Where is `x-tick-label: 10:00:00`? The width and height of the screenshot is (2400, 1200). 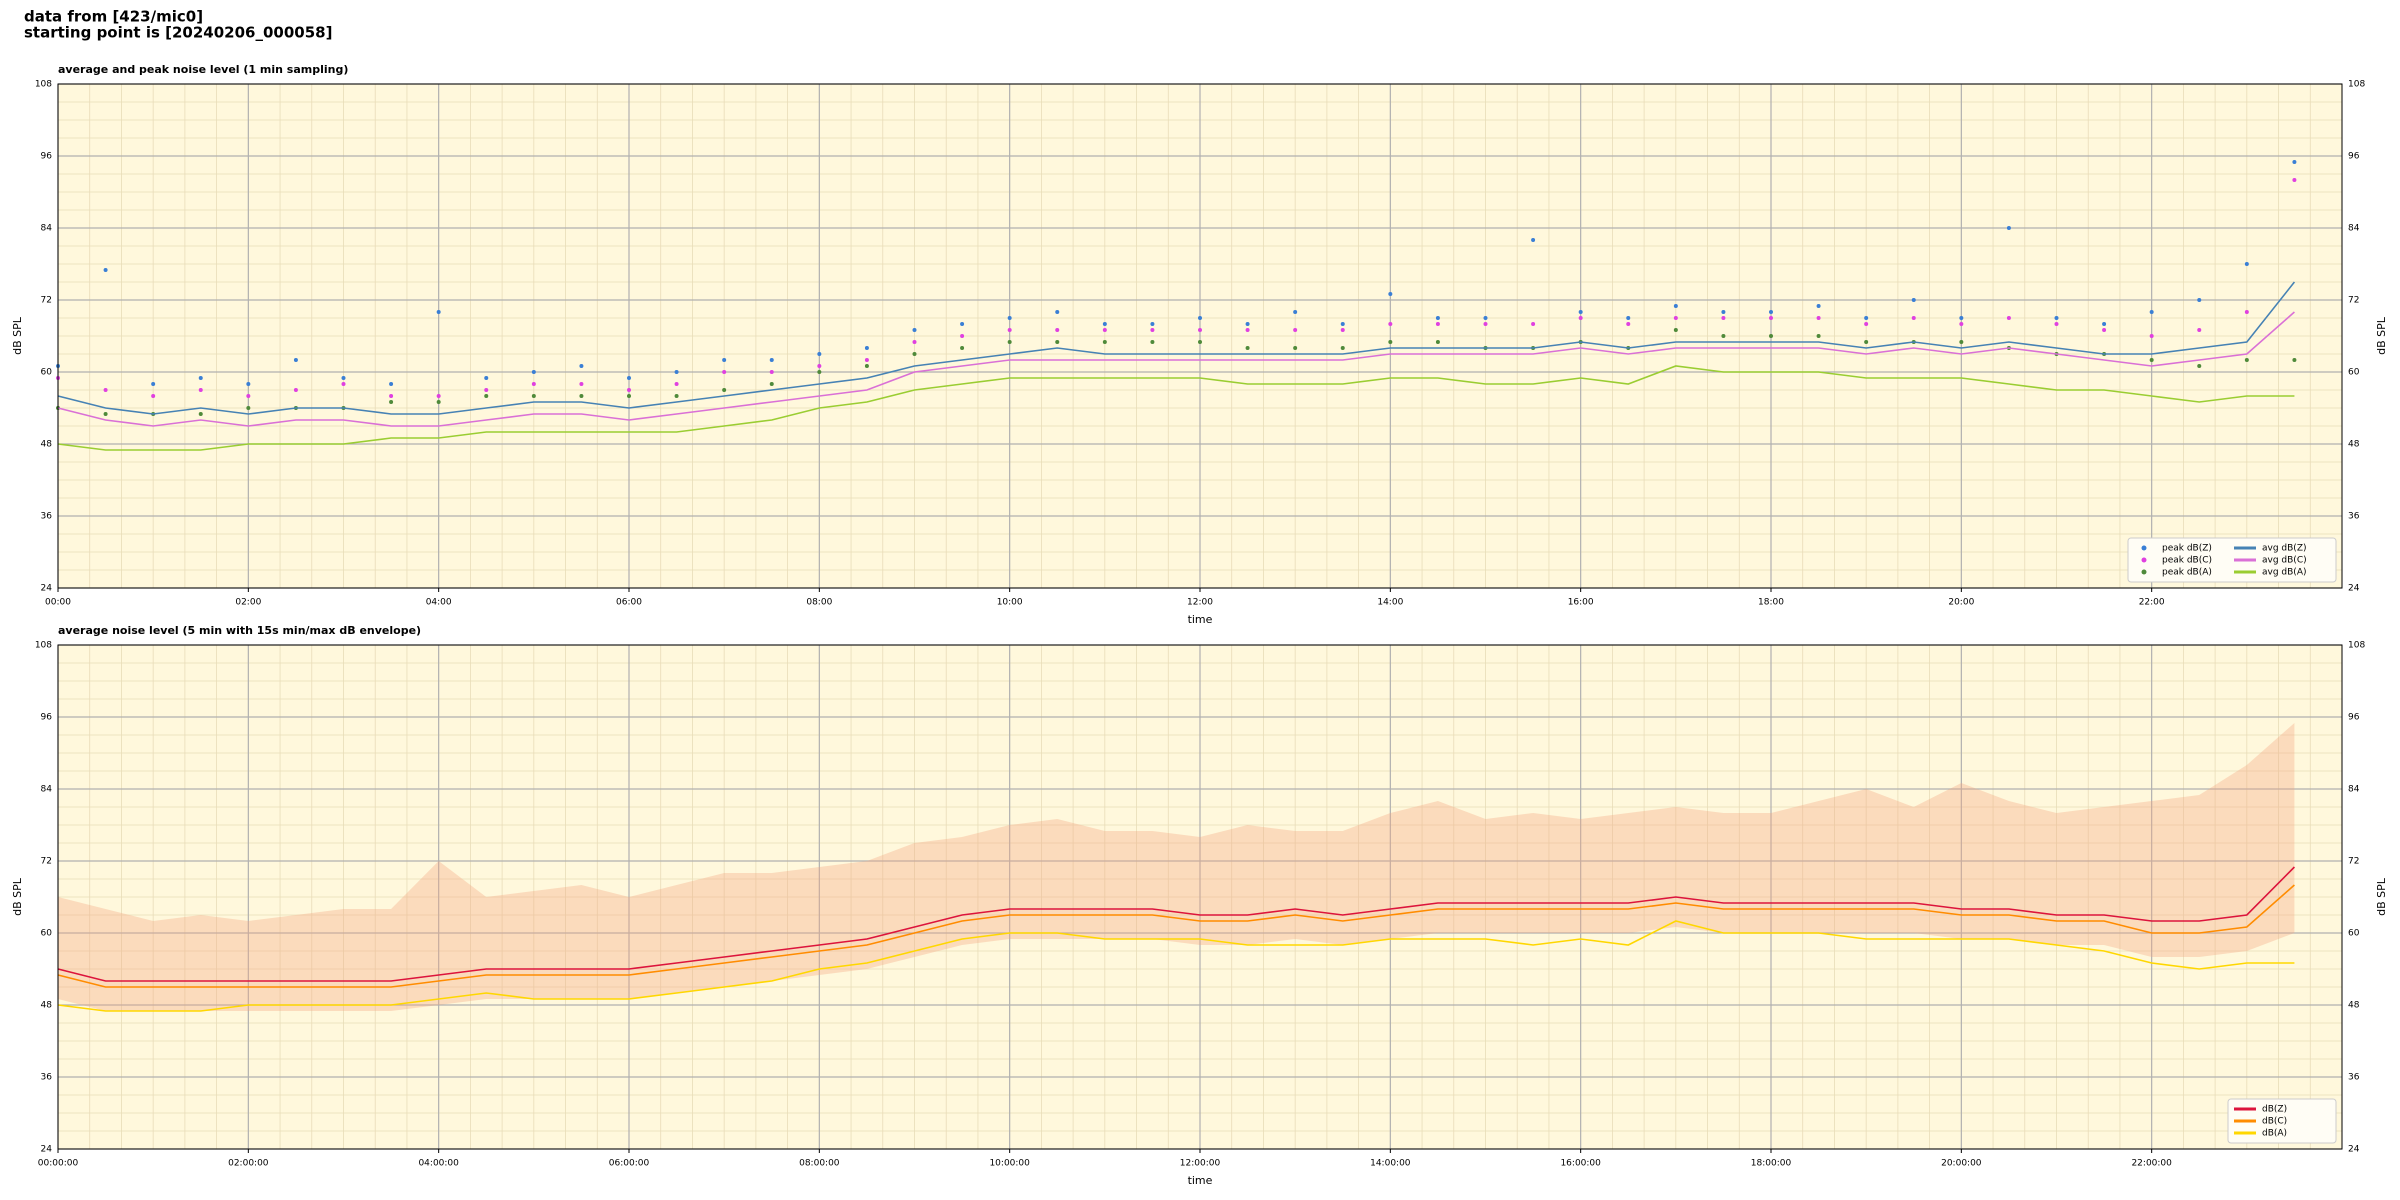 x-tick-label: 10:00:00 is located at coordinates (1009, 1164).